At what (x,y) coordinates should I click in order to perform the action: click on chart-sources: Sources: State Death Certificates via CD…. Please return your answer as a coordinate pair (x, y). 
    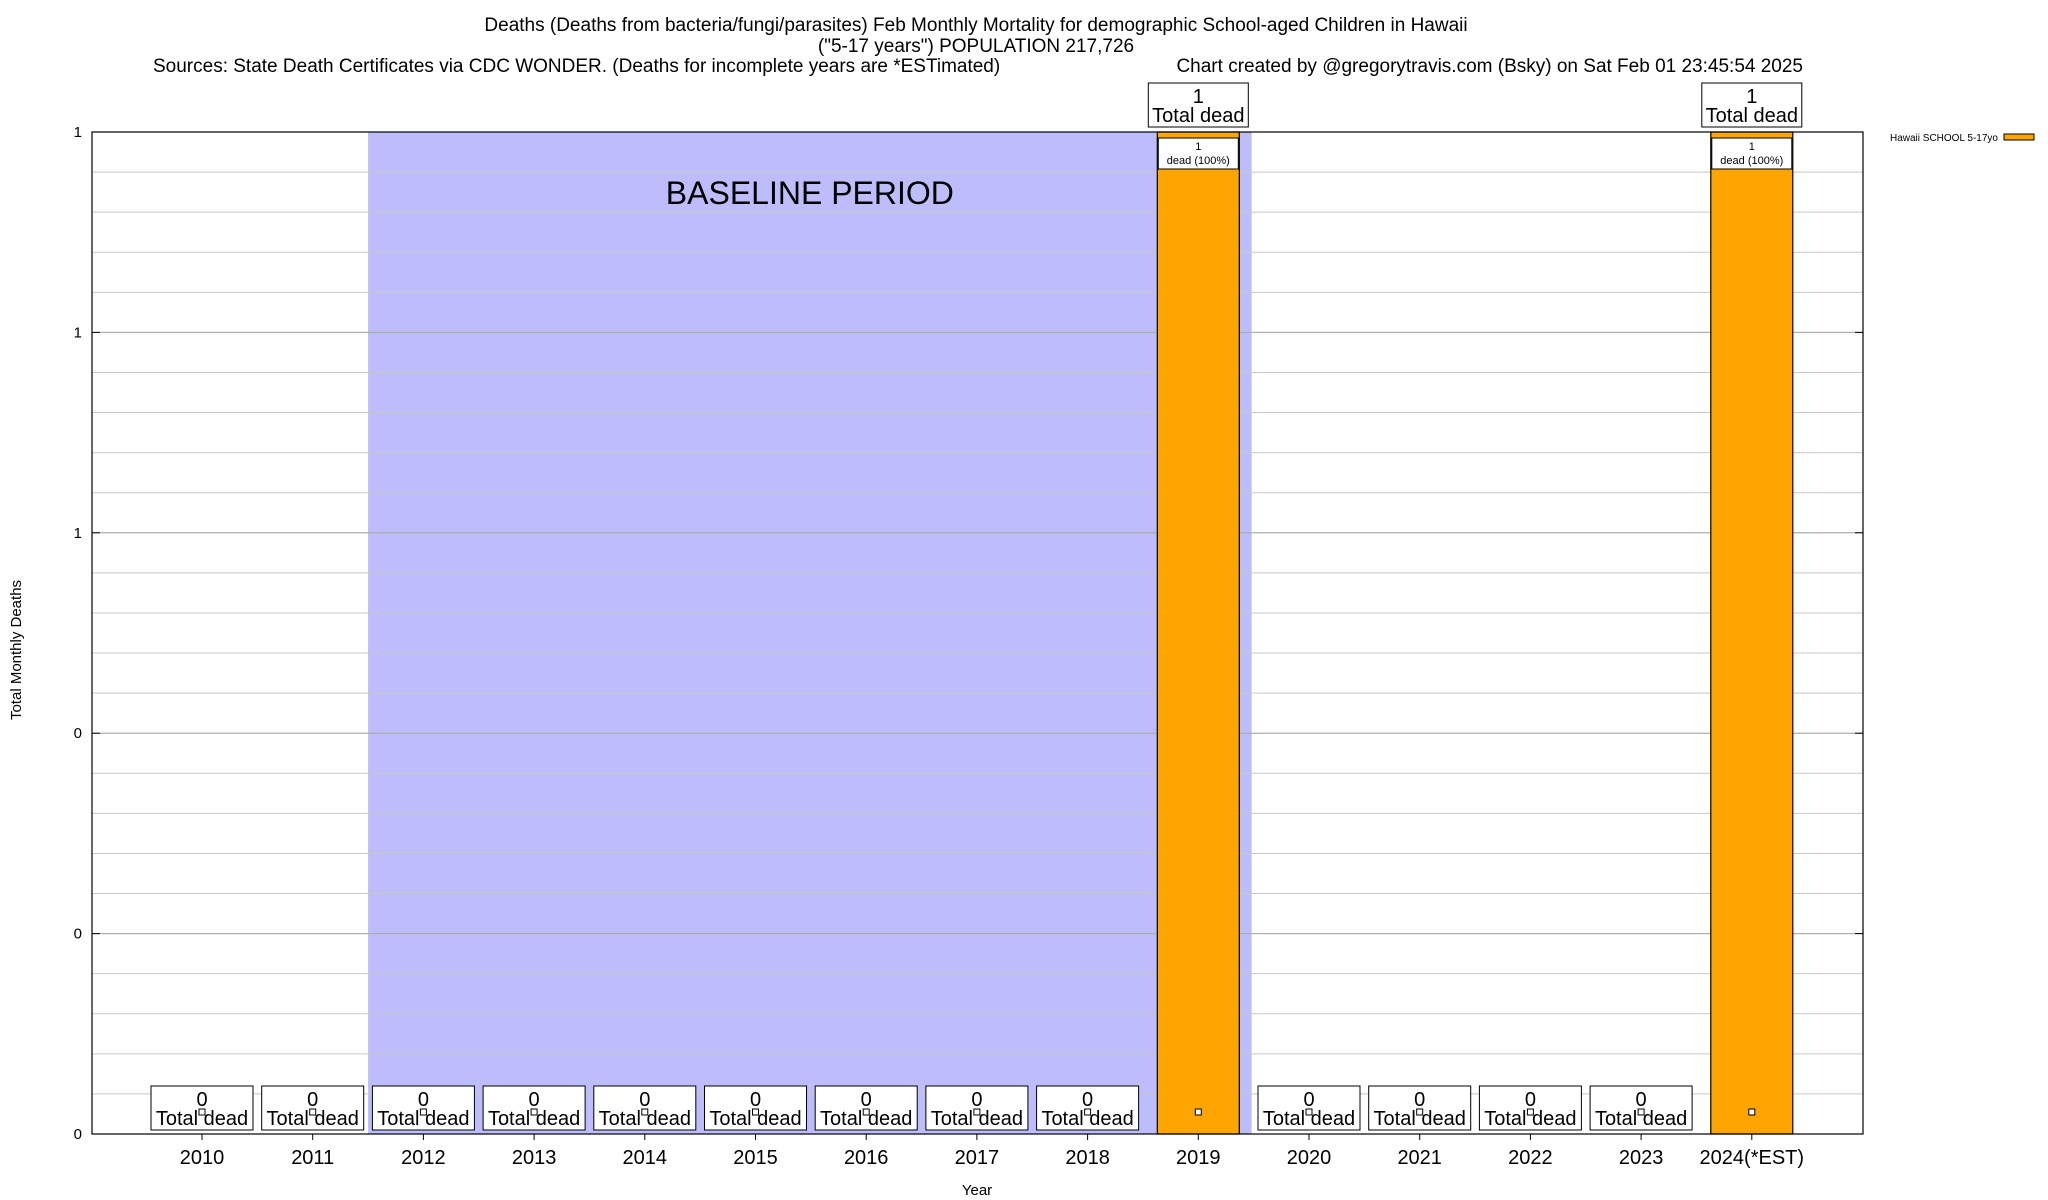
    Looking at the image, I should click on (576, 66).